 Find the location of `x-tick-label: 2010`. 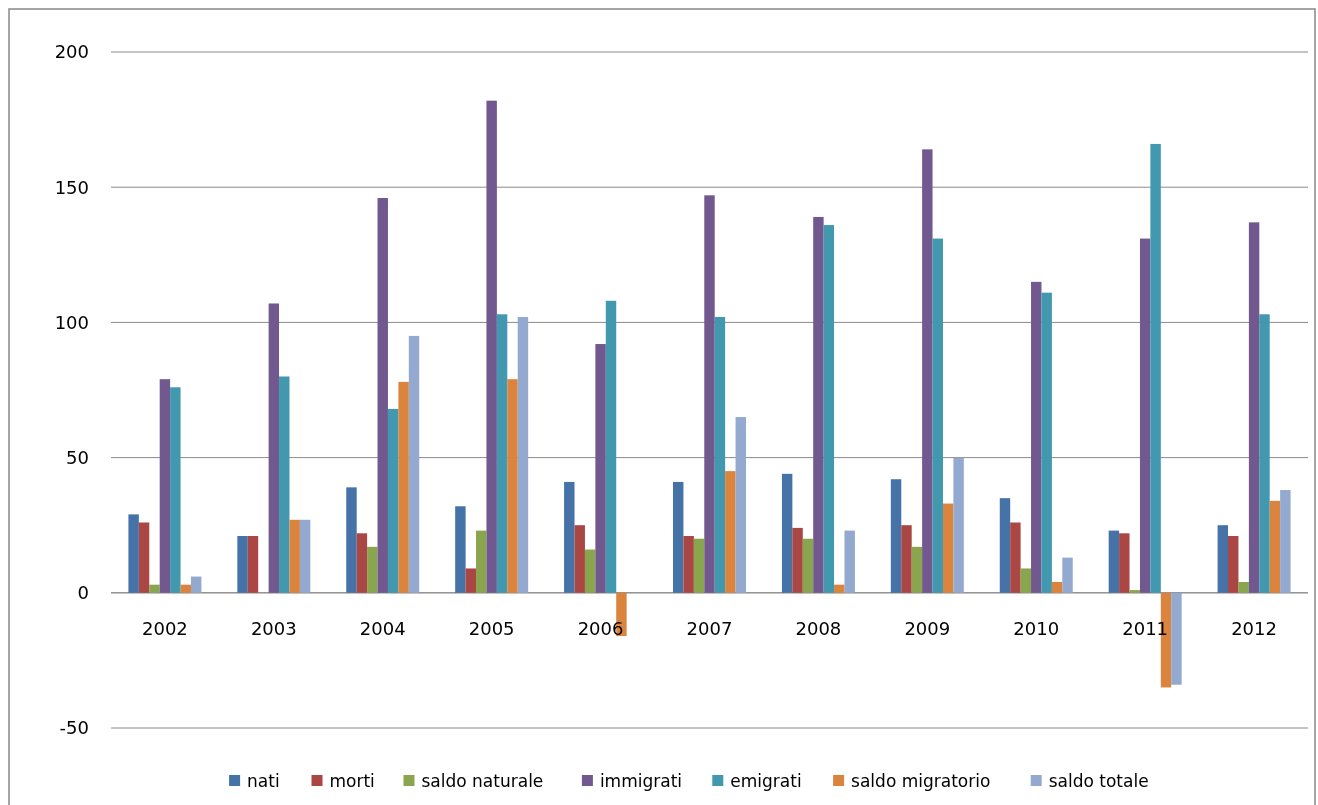

x-tick-label: 2010 is located at coordinates (1036, 628).